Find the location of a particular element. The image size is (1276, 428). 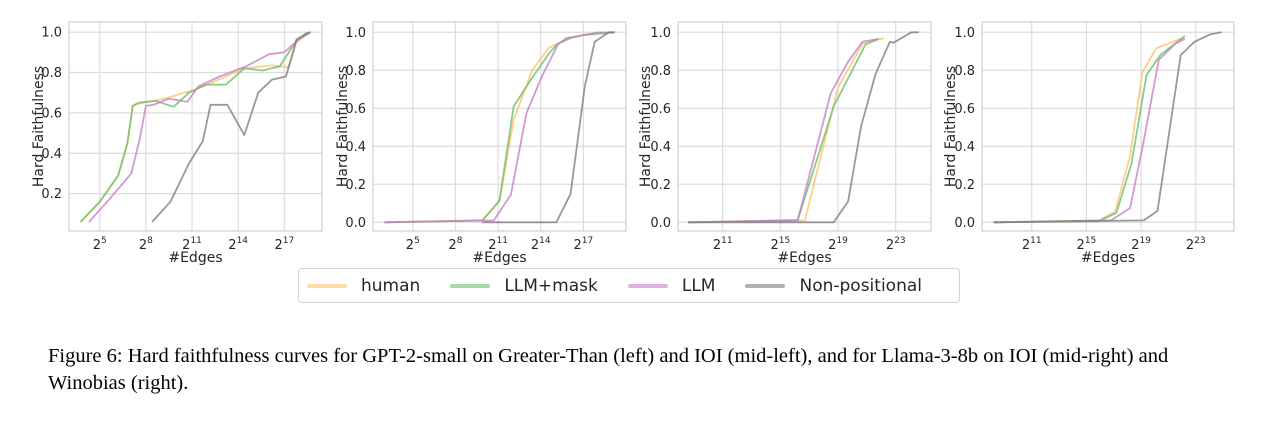

legend-label: Non-positional is located at coordinates (860, 285).